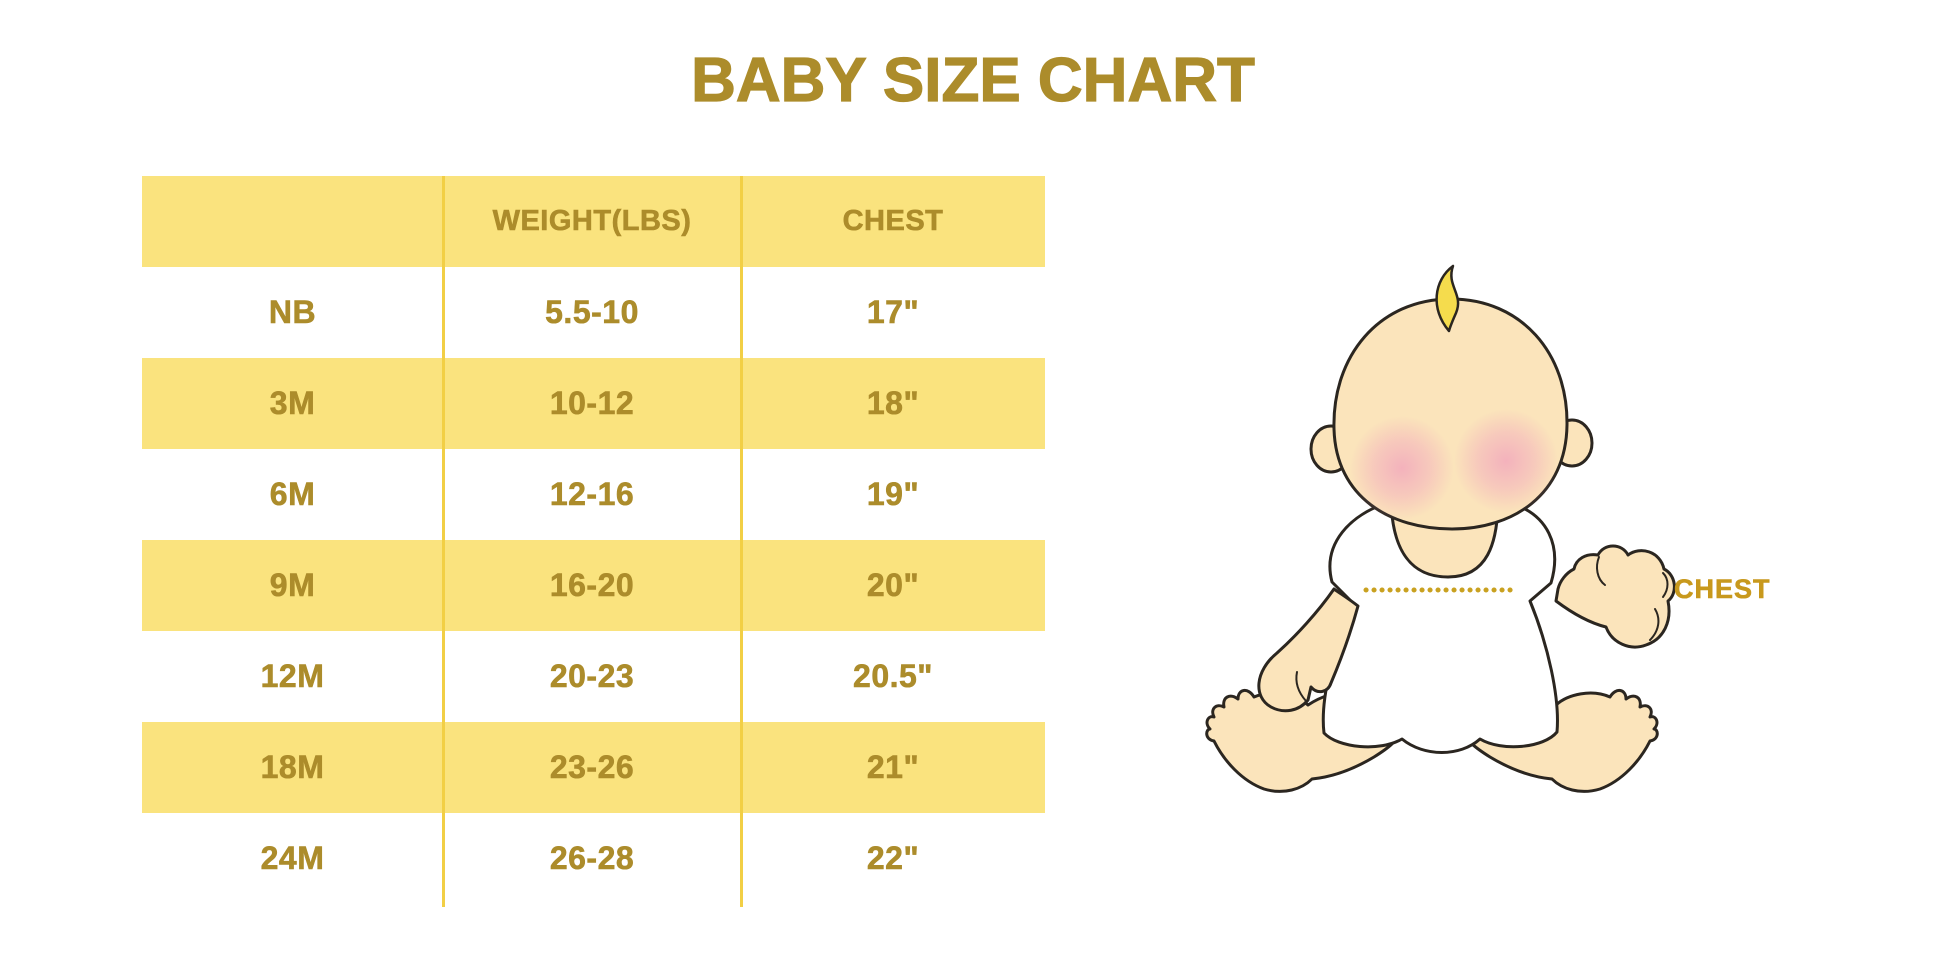 Image resolution: width=1946 pixels, height=973 pixels. I want to click on chest-annotation-label: CHEST, so click(1722, 589).